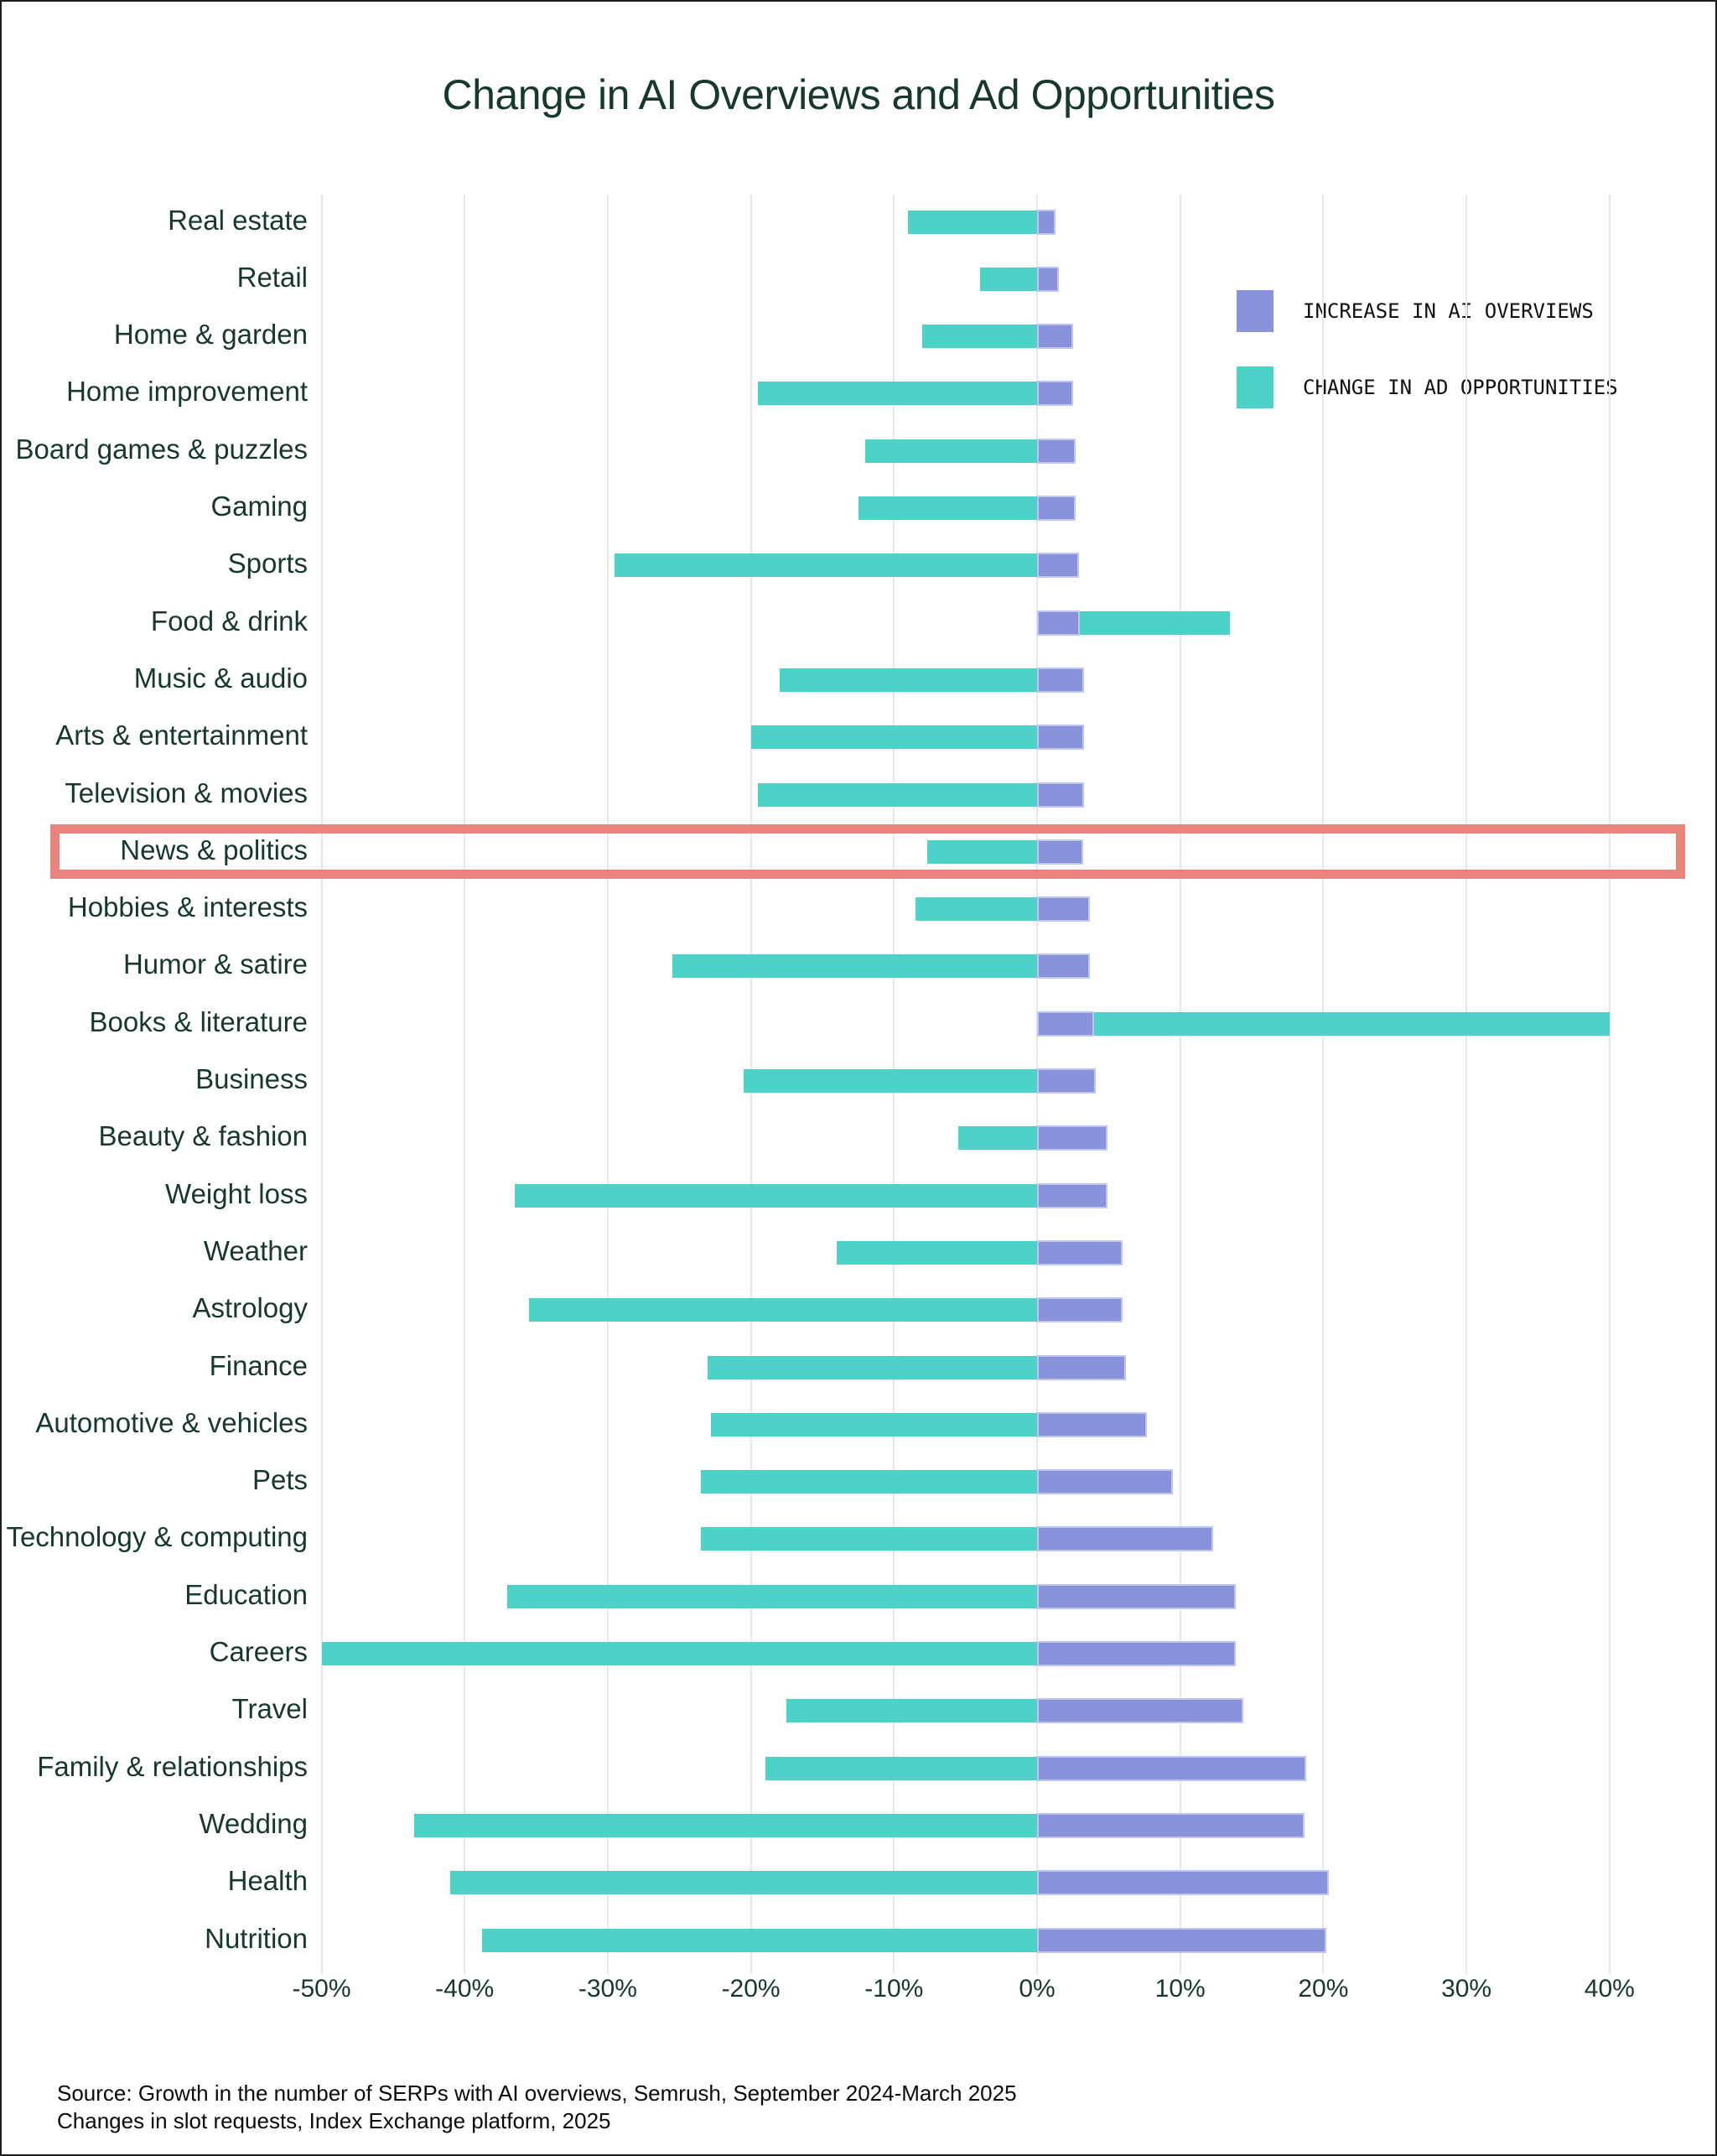 This screenshot has height=2156, width=1717. What do you see at coordinates (1323, 1084) in the screenshot?
I see `gridline-20%` at bounding box center [1323, 1084].